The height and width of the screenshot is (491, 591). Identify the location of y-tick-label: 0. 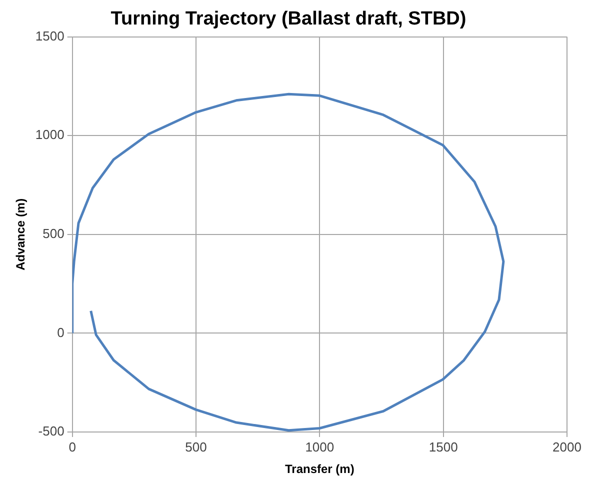
(60, 332).